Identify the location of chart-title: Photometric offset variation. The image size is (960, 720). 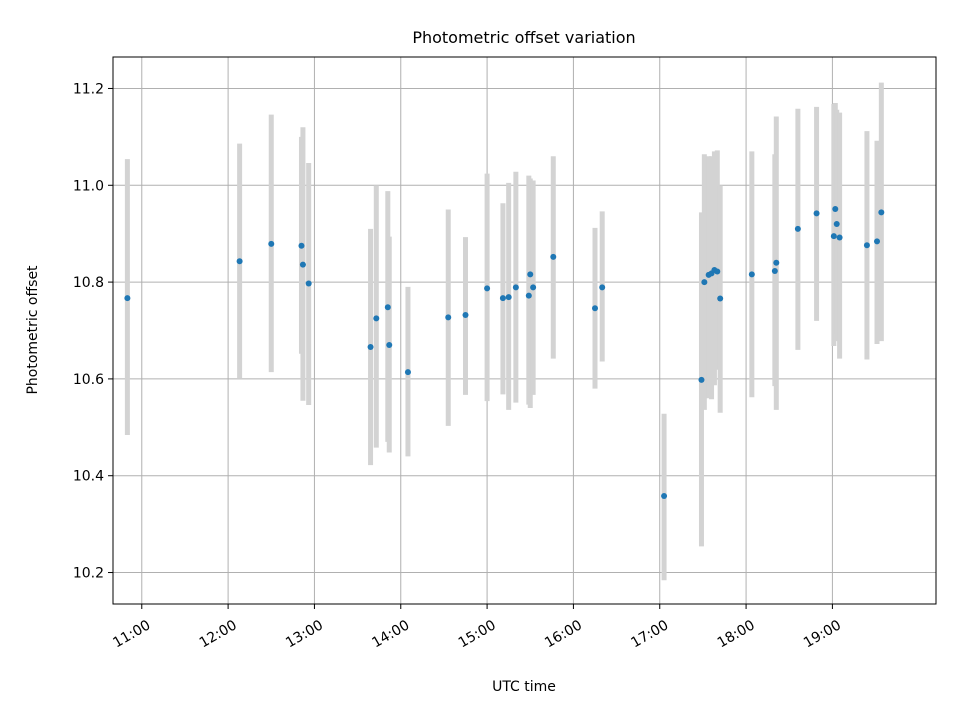
(523, 37).